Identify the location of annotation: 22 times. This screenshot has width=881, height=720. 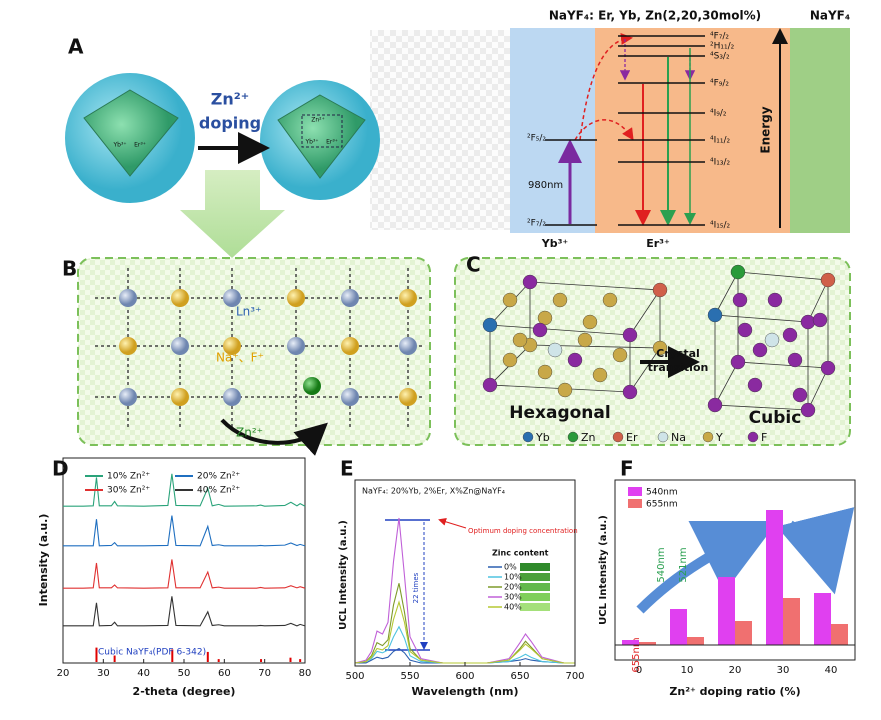
(416, 587).